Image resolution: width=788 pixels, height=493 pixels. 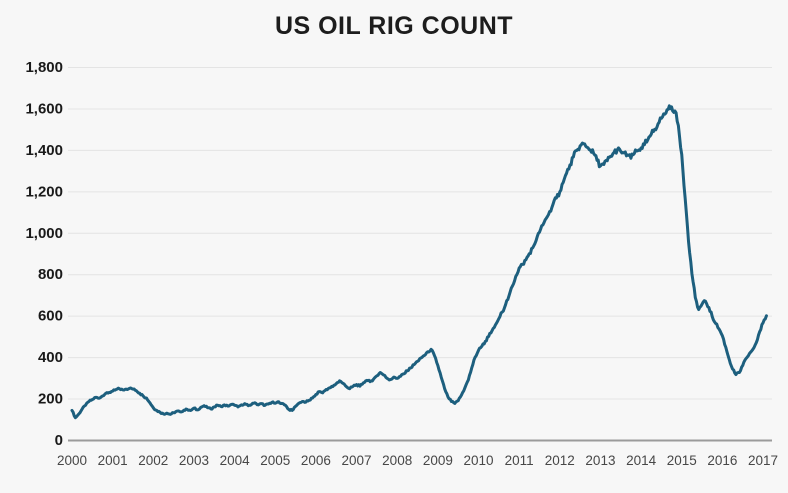 I want to click on x-axis-tick-label: 2007, so click(x=357, y=460).